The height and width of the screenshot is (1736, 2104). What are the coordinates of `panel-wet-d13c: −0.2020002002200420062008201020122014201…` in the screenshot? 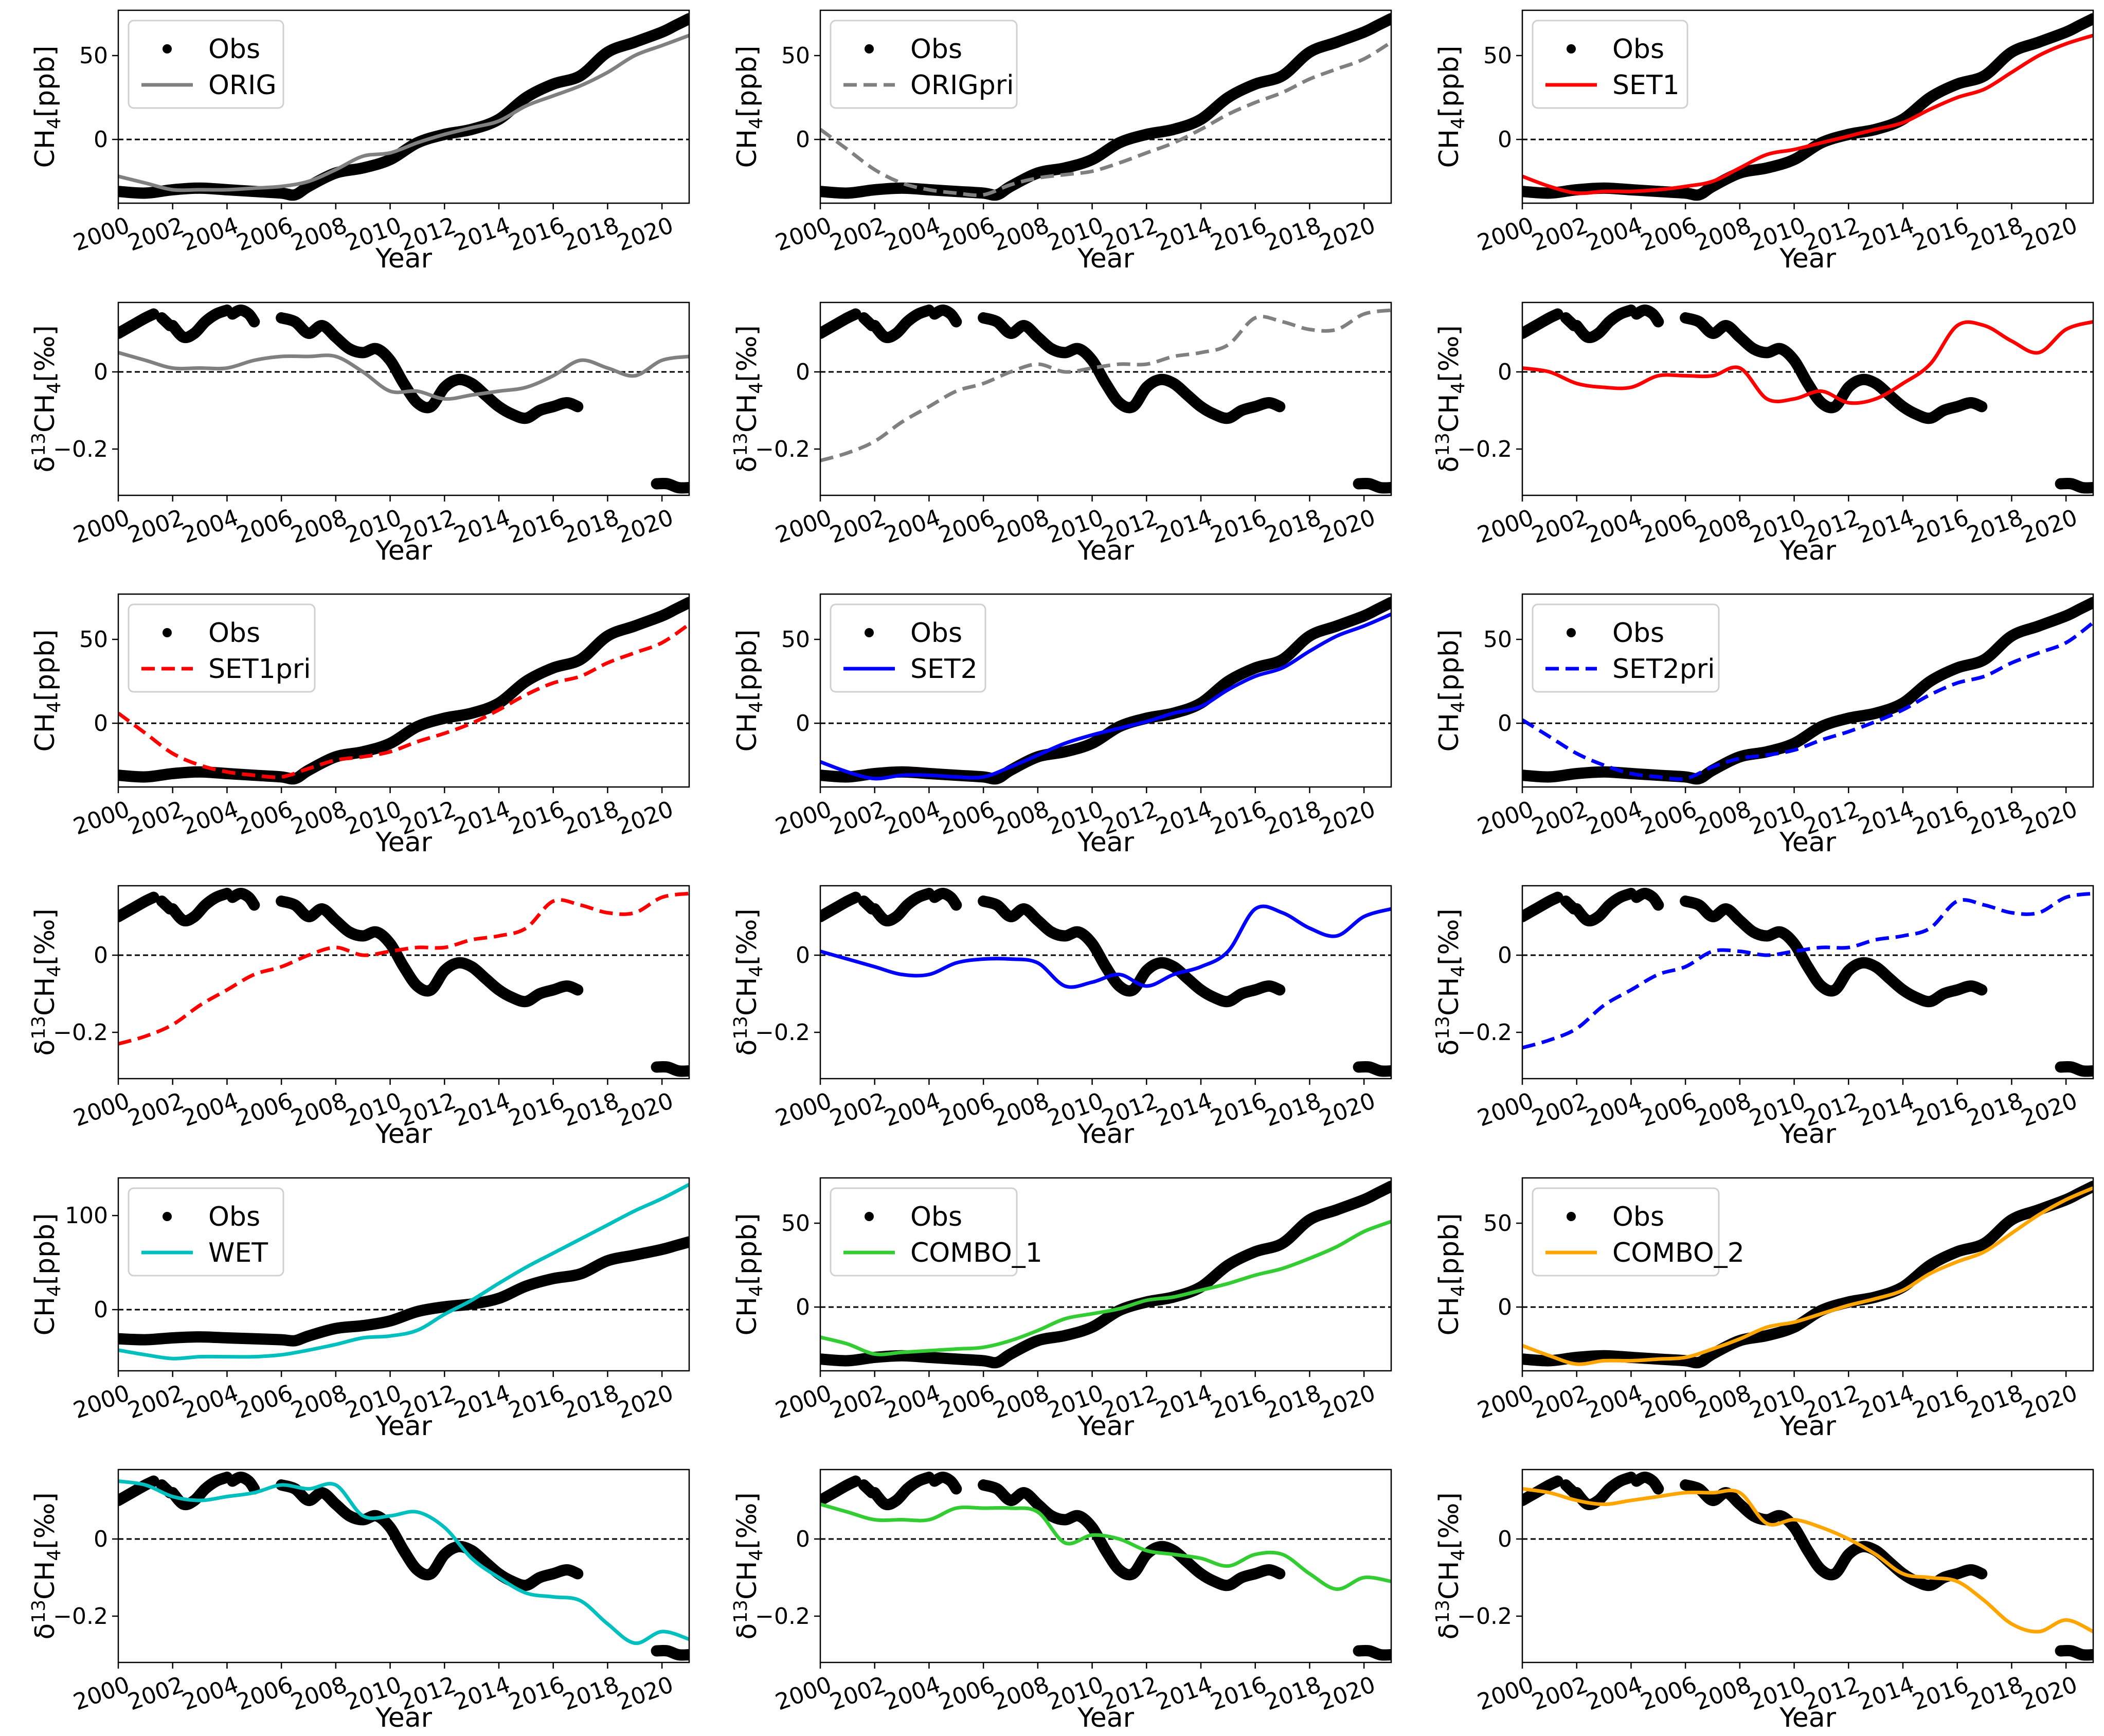 It's located at (359, 1601).